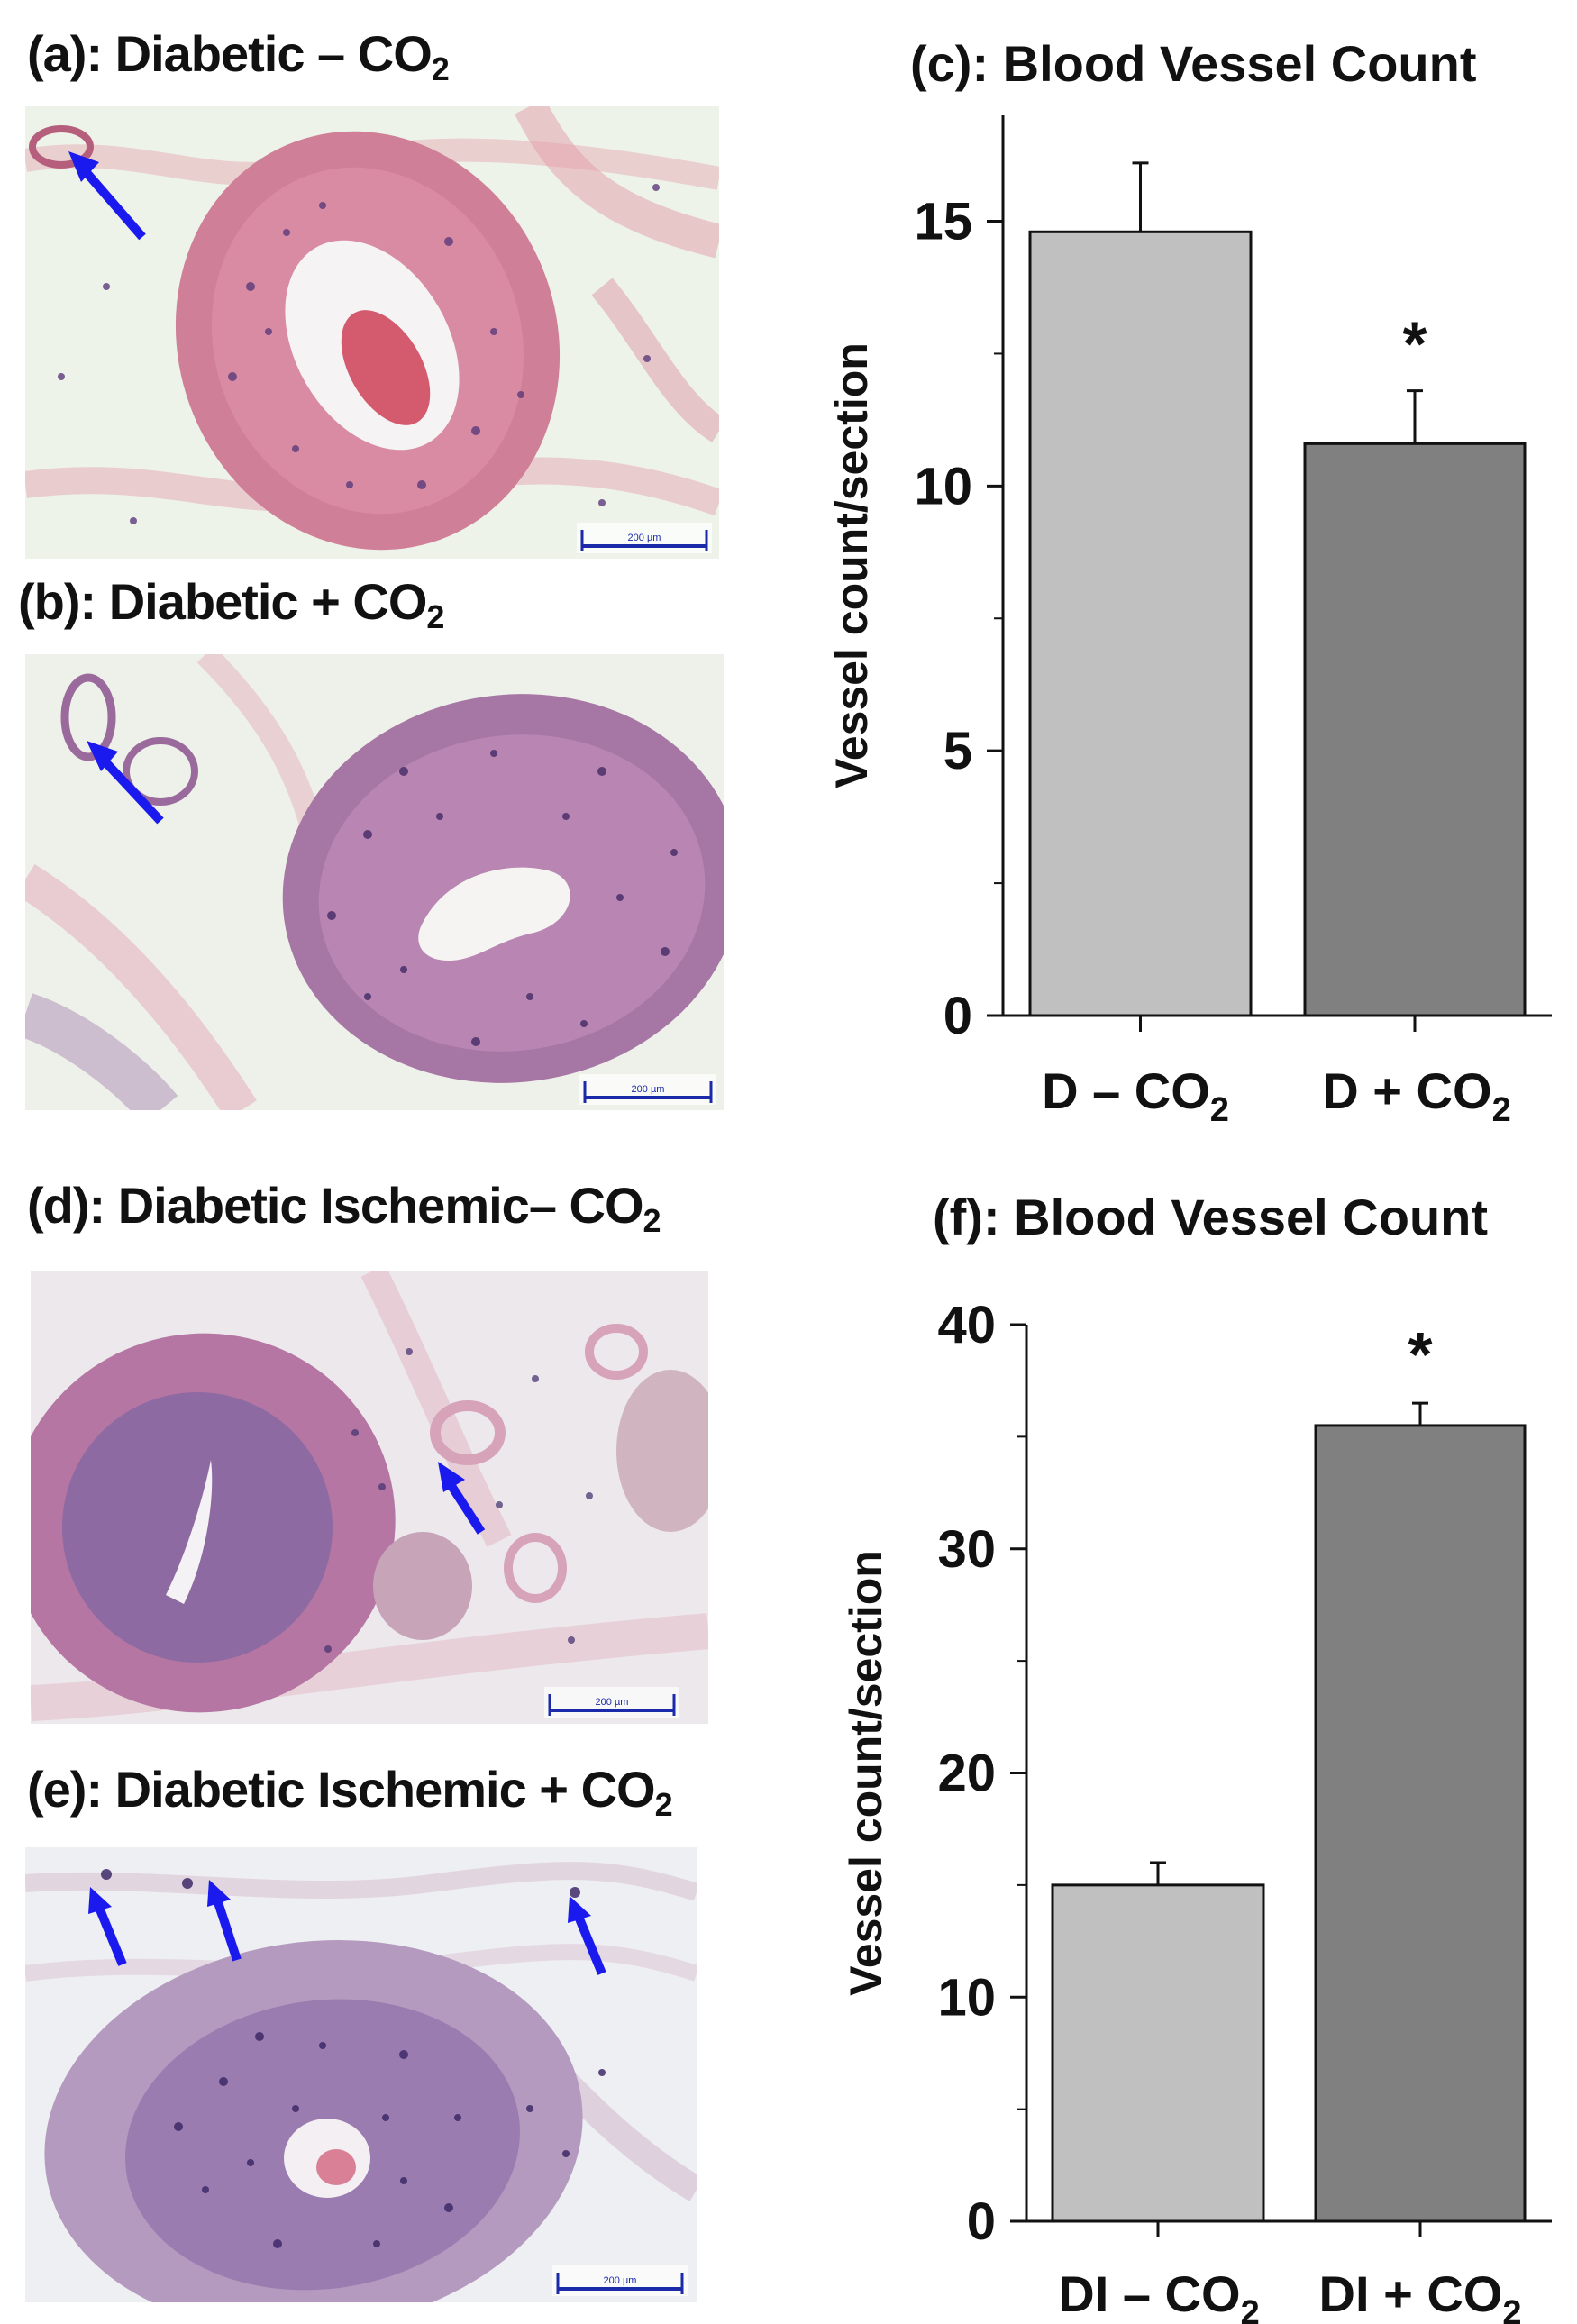 The height and width of the screenshot is (2324, 1577). I want to click on scale-bar-label-a: 200 µm, so click(644, 538).